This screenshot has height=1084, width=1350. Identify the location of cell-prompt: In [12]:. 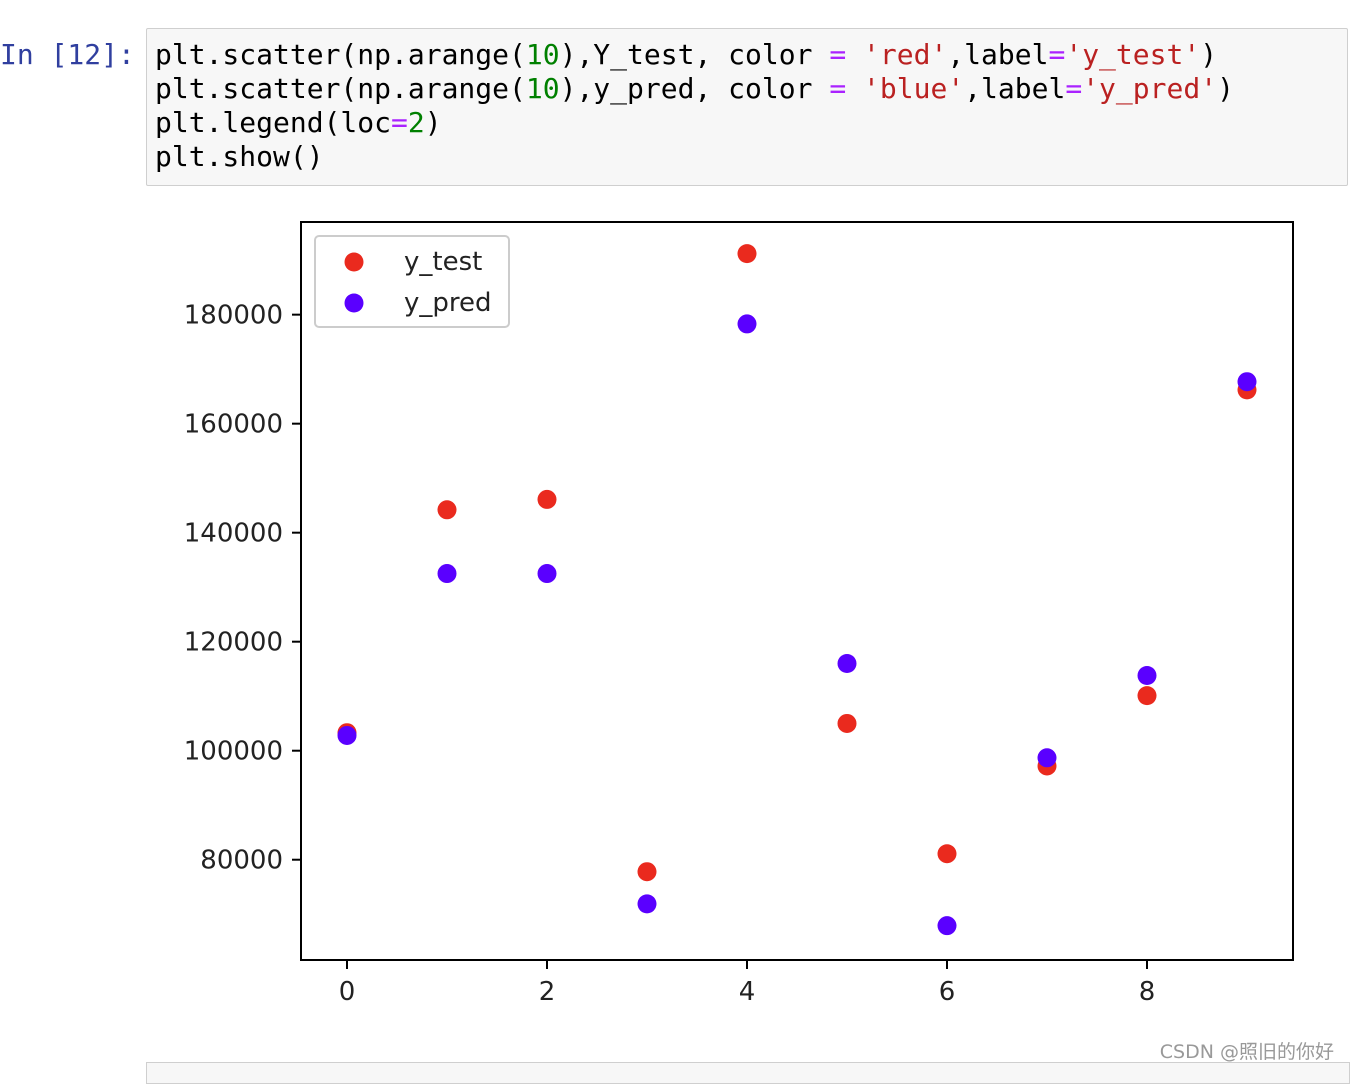
(67, 54).